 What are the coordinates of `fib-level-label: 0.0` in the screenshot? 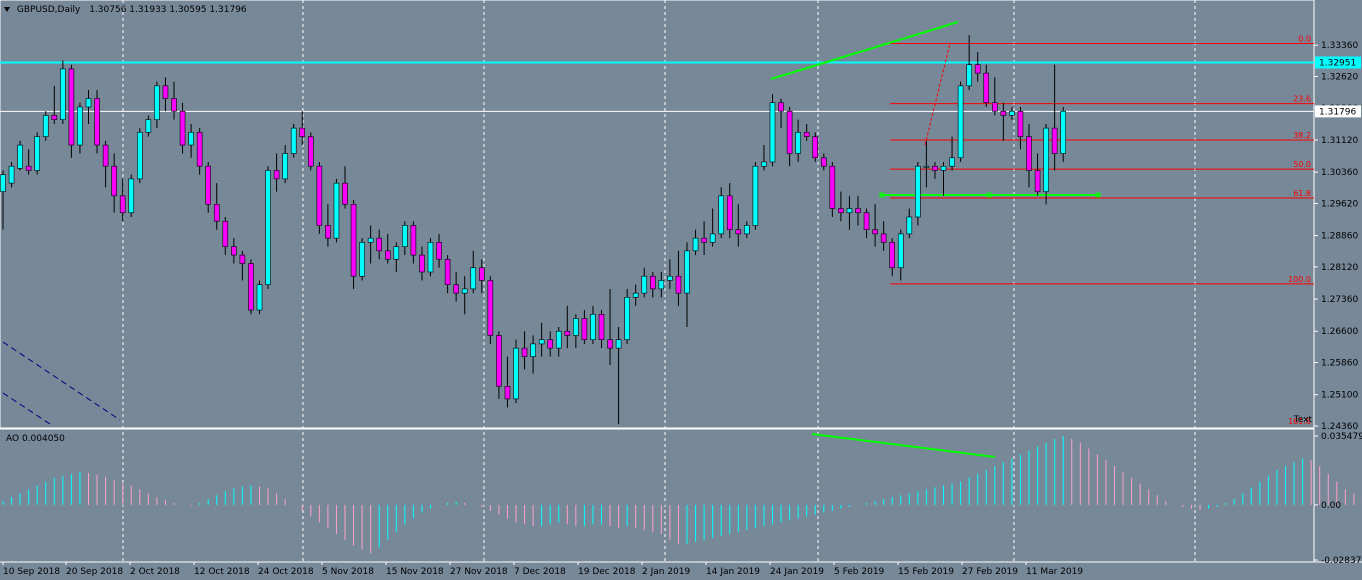 It's located at (1304, 39).